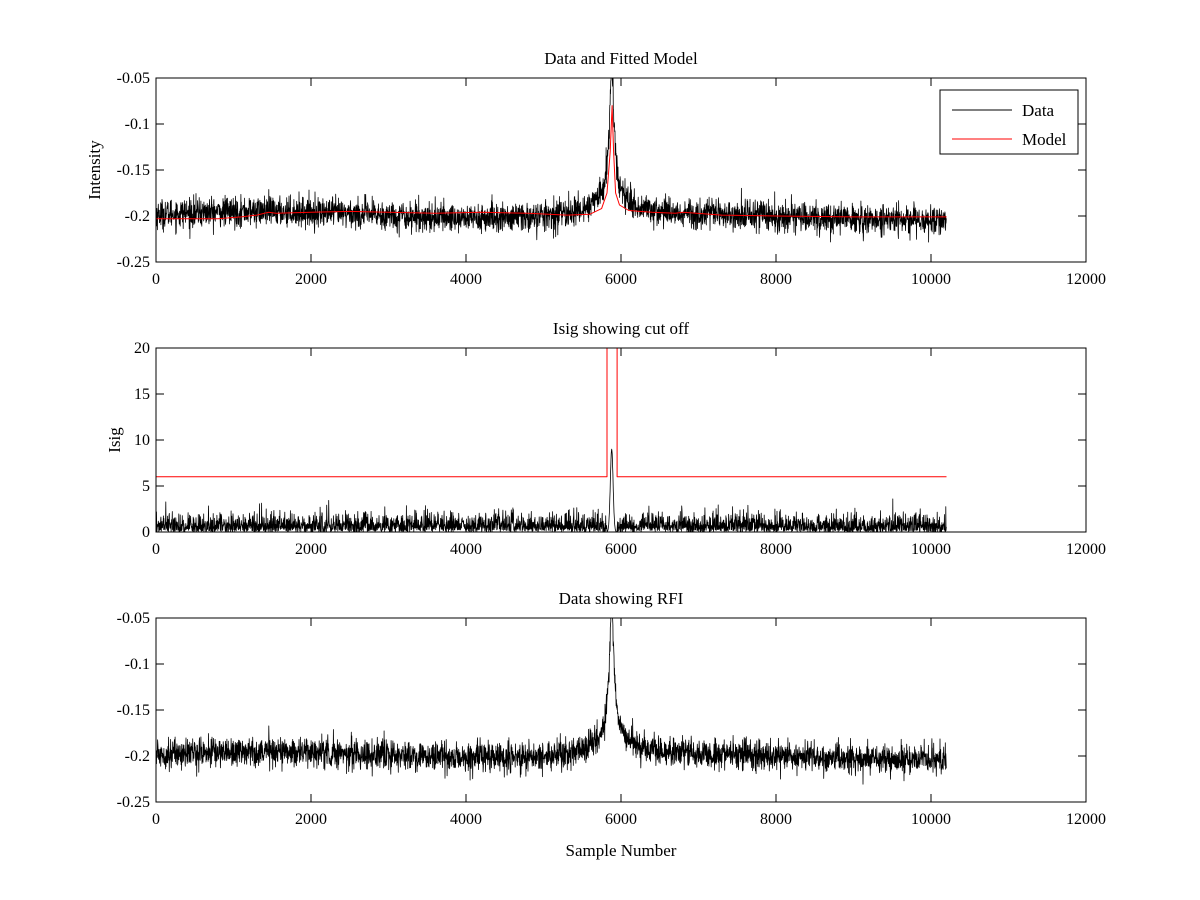 This screenshot has height=900, width=1200. I want to click on y-tick-label: 5, so click(146, 486).